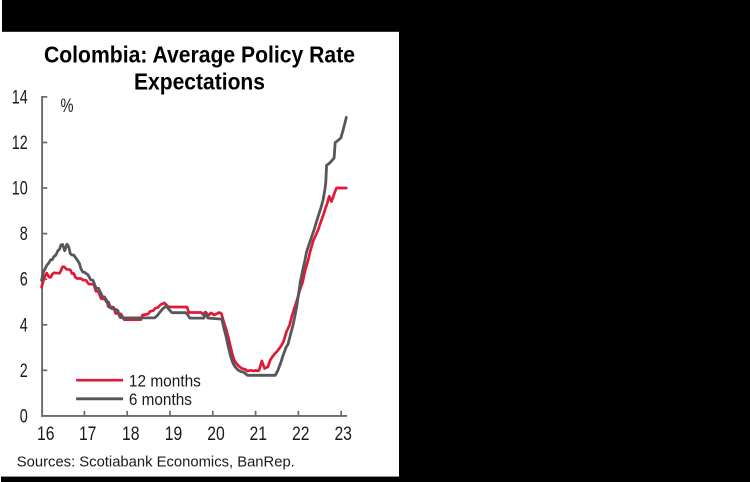 The image size is (750, 482). Describe the element at coordinates (199, 81) in the screenshot. I see `svg-text: Expectations` at that location.